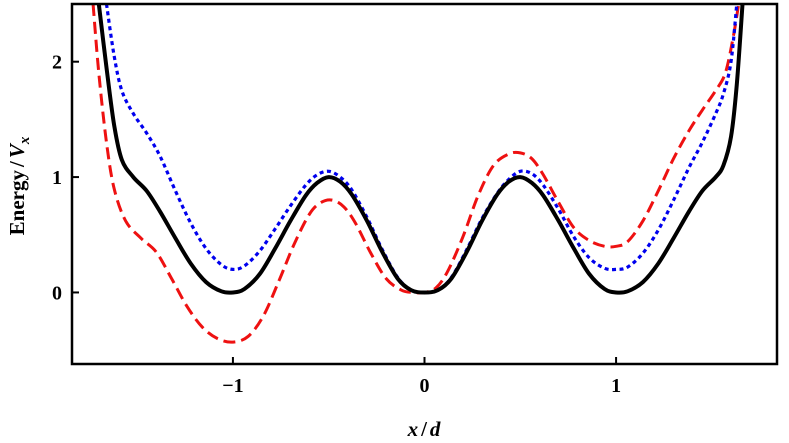 This screenshot has height=443, width=789. Describe the element at coordinates (232, 386) in the screenshot. I see `x-tick-label: −1` at that location.